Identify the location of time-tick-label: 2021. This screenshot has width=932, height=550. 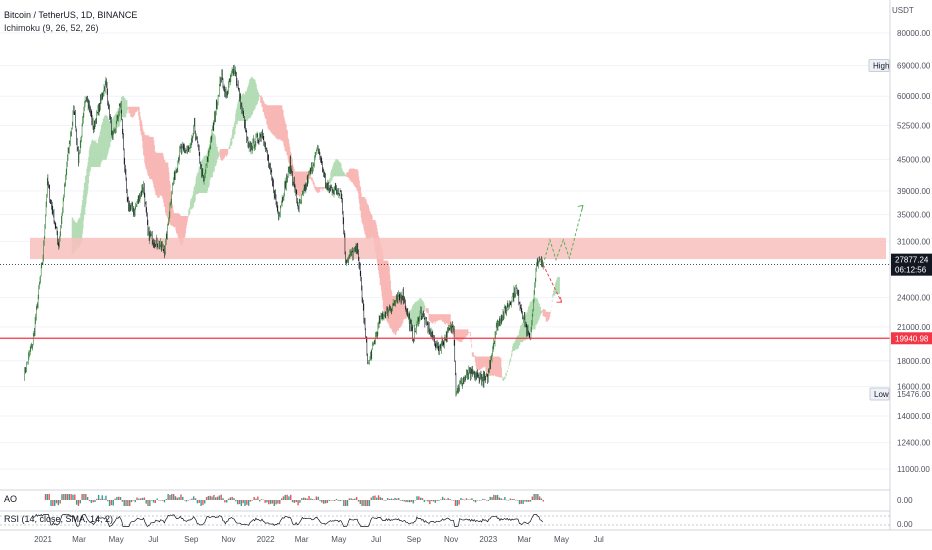
(43, 539).